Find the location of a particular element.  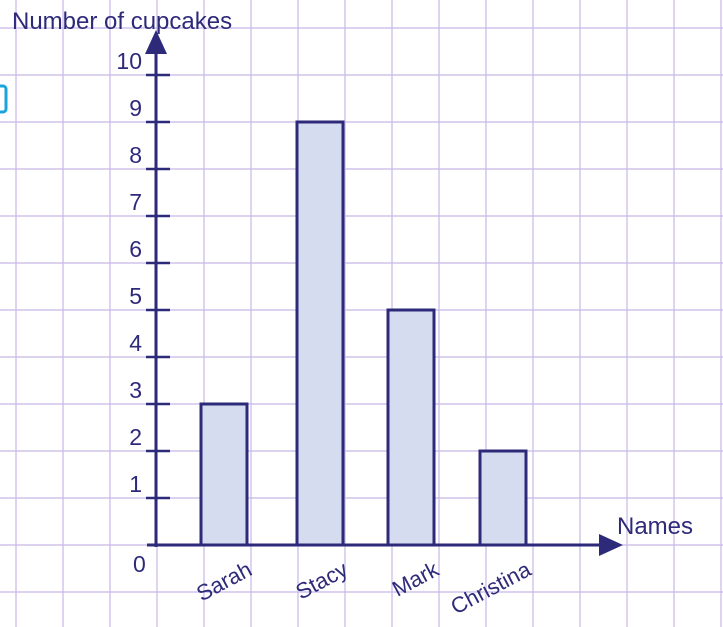

y-tick-label: 2 is located at coordinates (135, 437).